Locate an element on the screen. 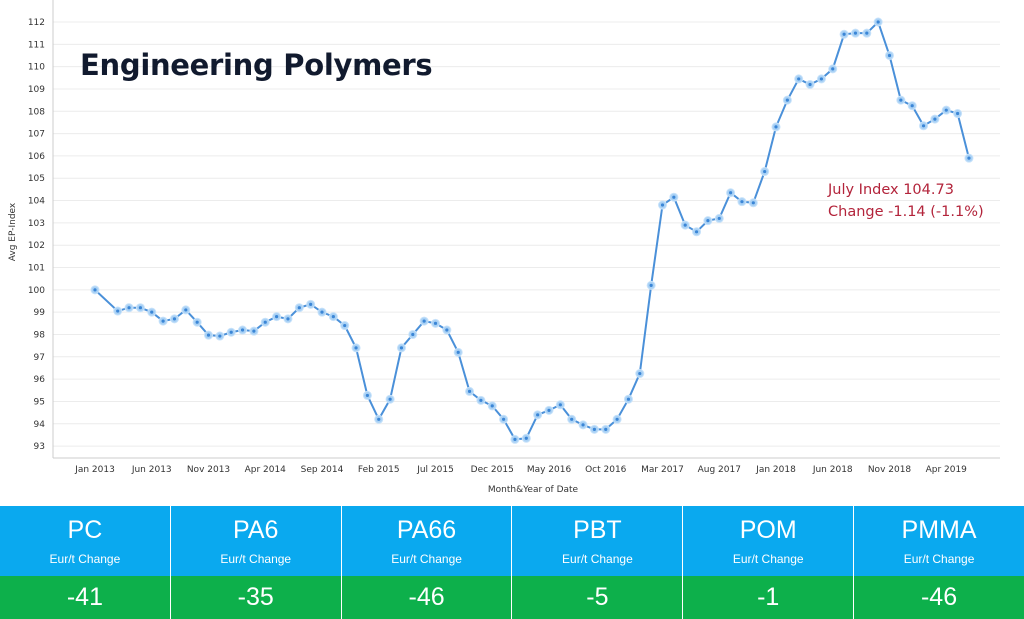  y-tick-label: 110 is located at coordinates (36, 68).